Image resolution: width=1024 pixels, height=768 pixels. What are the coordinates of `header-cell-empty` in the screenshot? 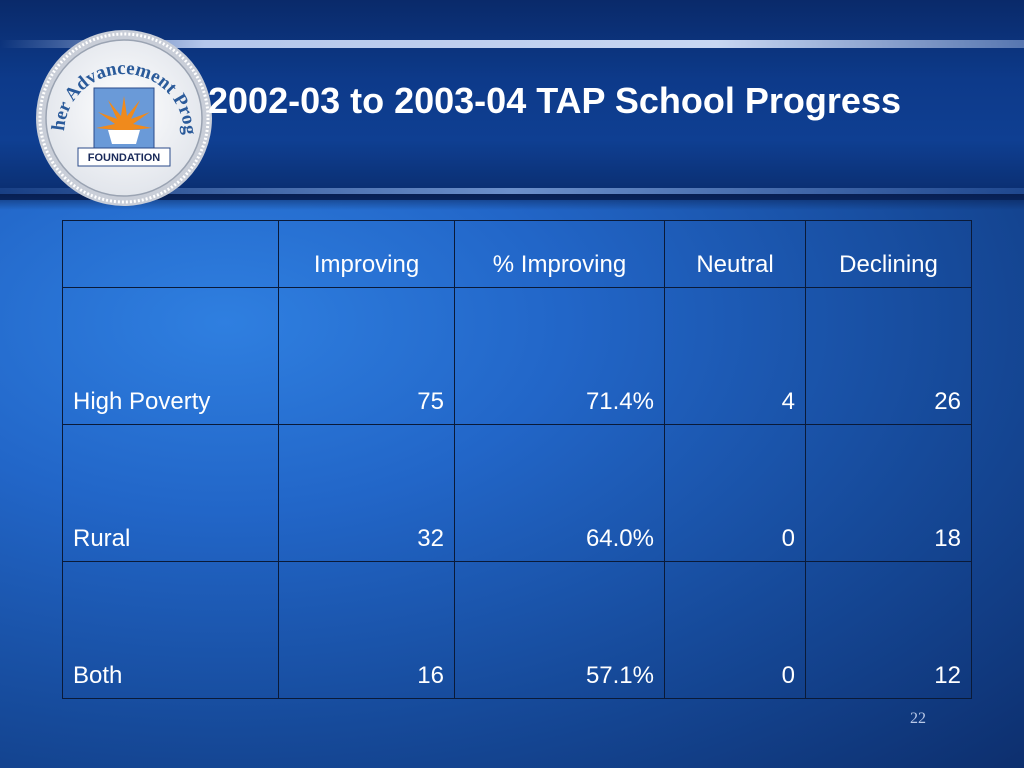 It's located at (170, 254).